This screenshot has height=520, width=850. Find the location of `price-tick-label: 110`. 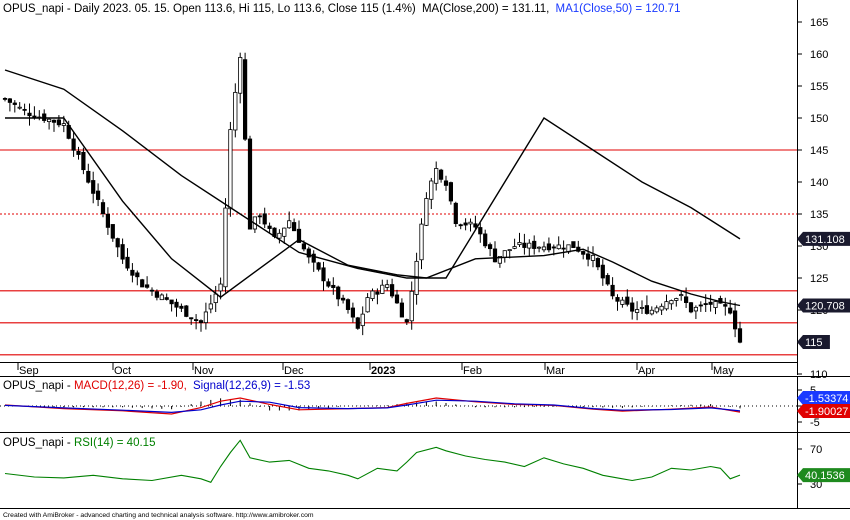

price-tick-label: 110 is located at coordinates (819, 375).